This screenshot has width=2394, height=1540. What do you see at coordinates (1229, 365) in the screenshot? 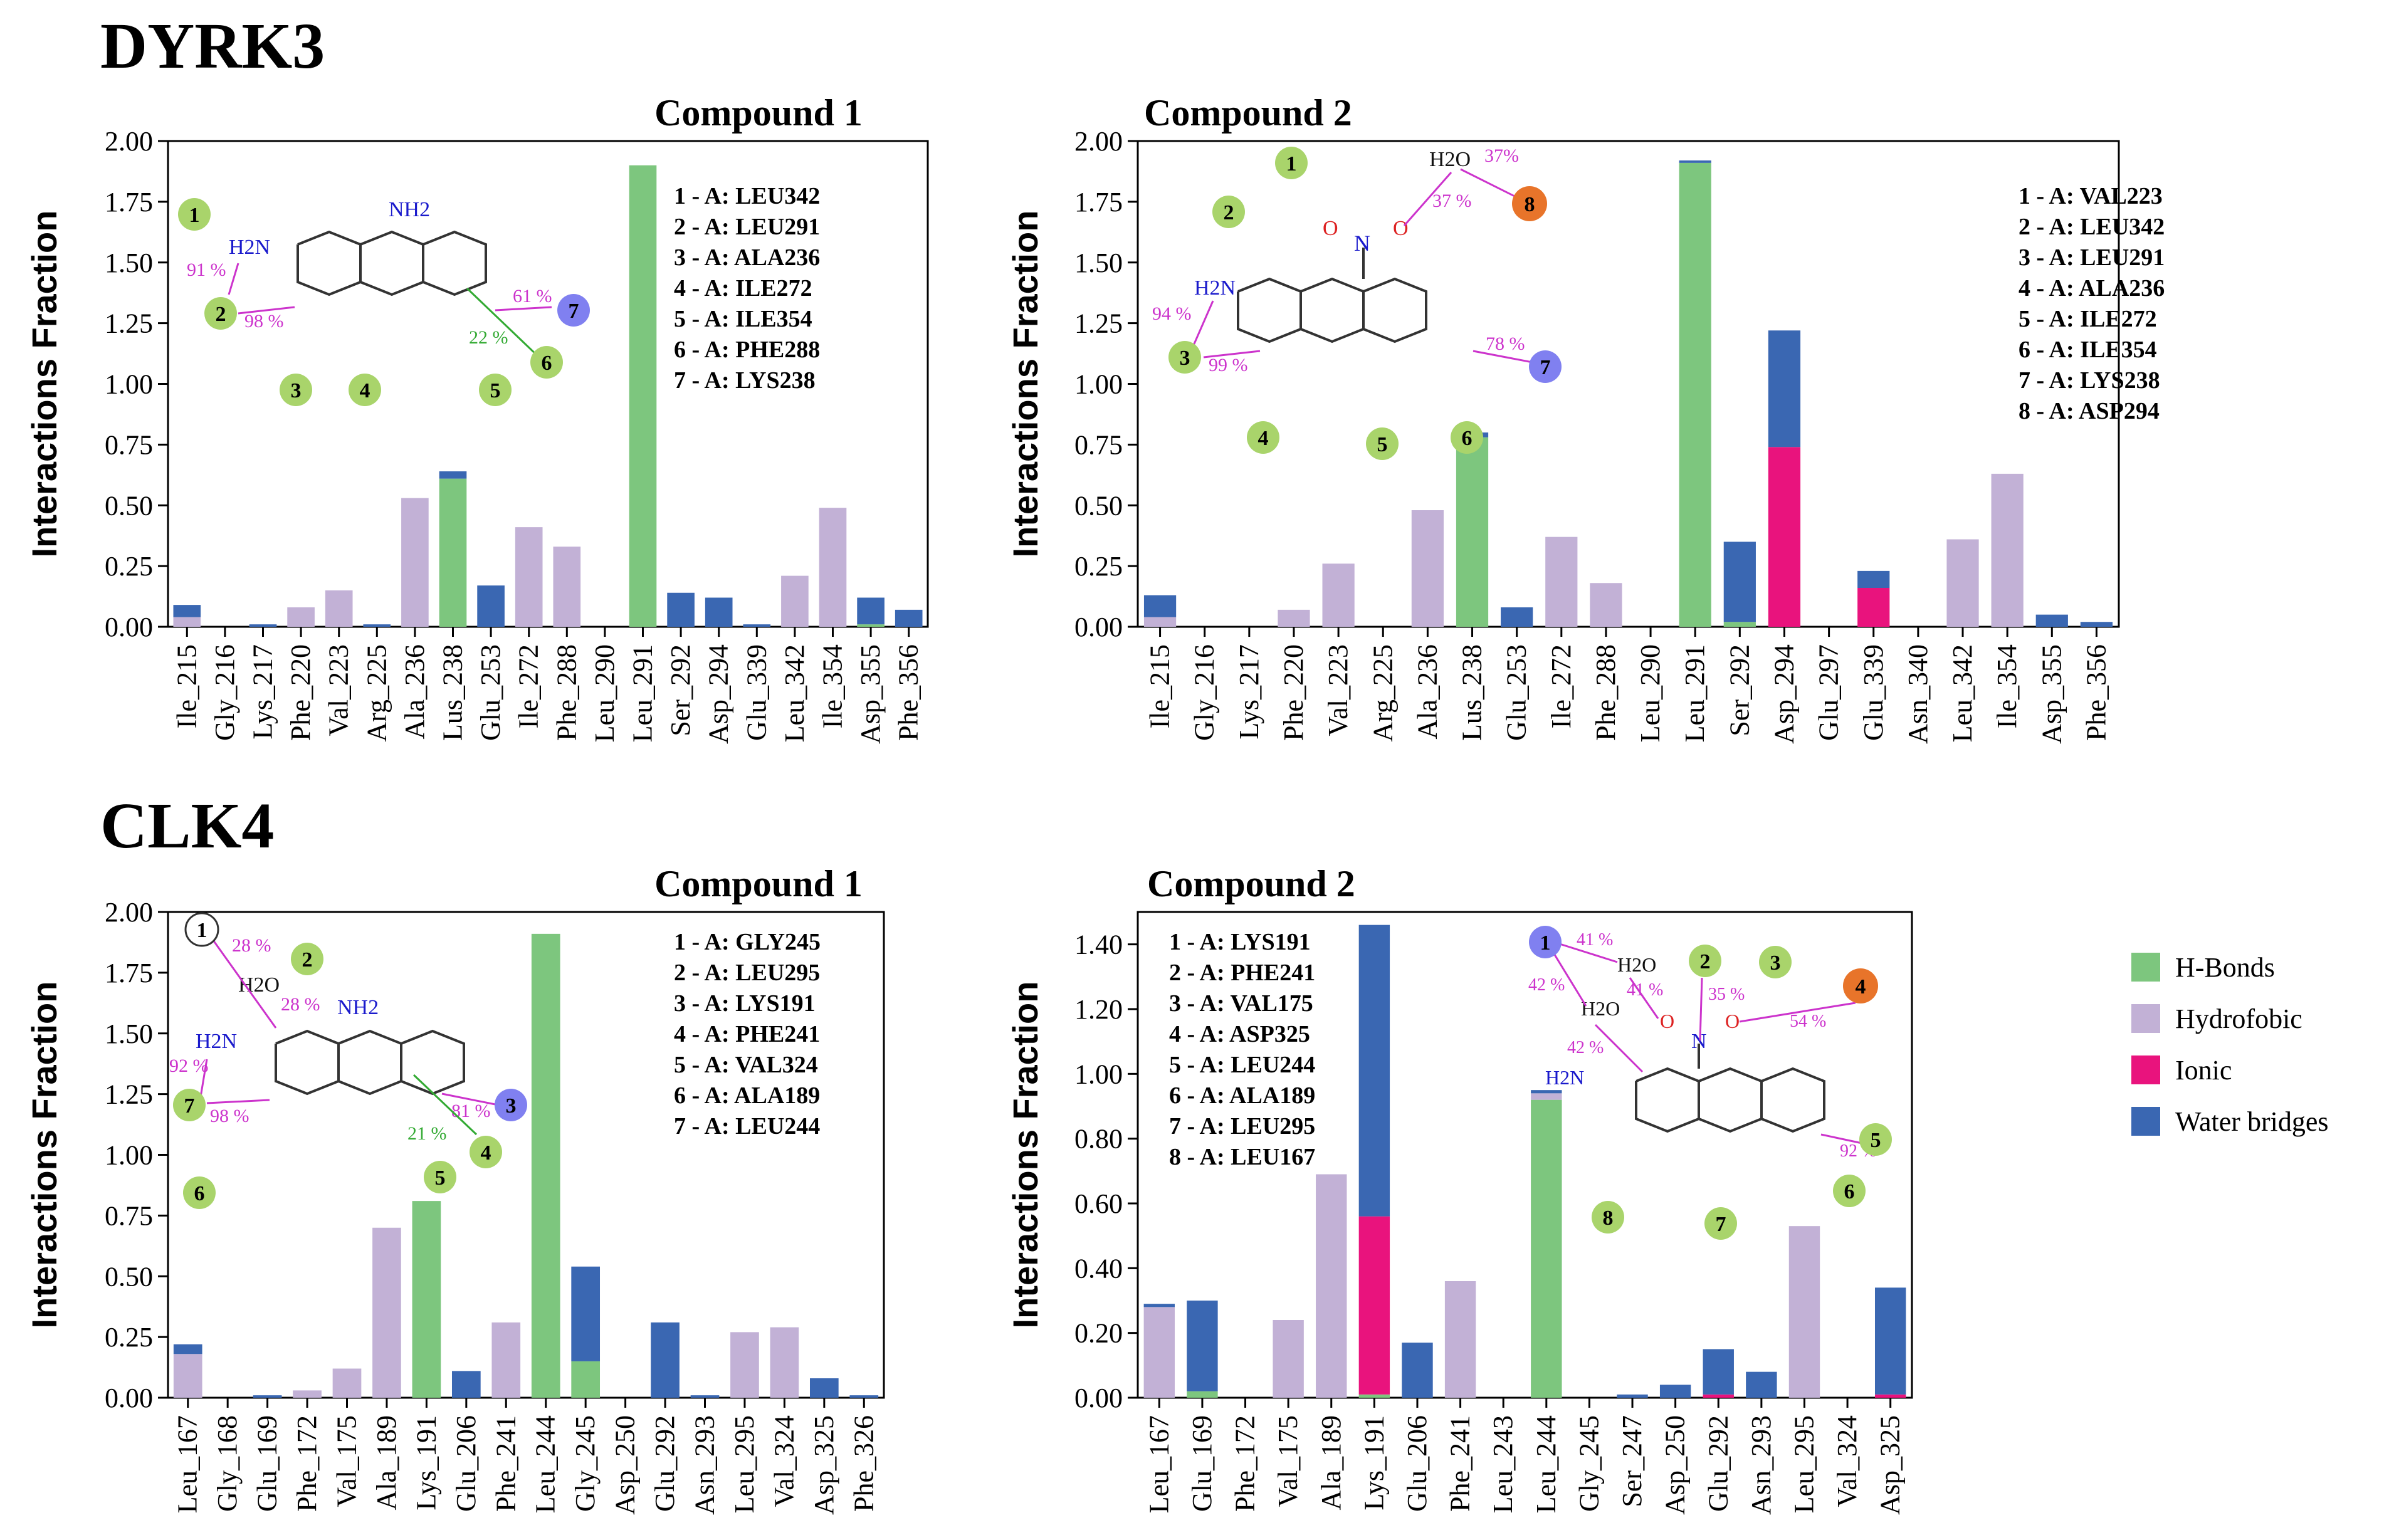
I see `mol-pct-4: 99 %` at bounding box center [1229, 365].